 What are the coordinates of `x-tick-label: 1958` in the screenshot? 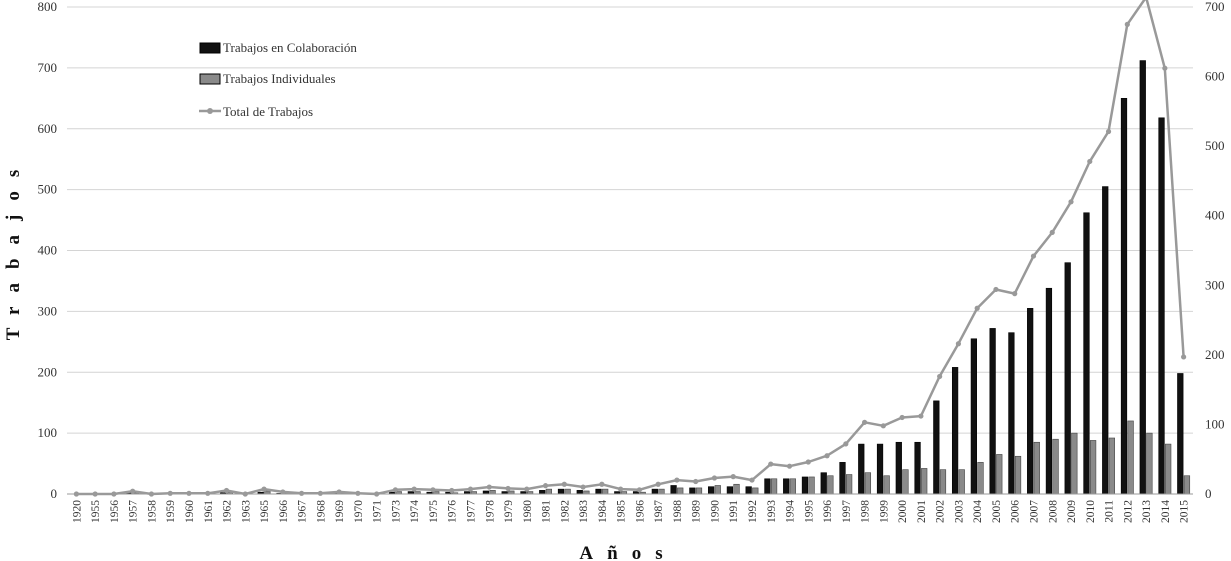 It's located at (152, 511).